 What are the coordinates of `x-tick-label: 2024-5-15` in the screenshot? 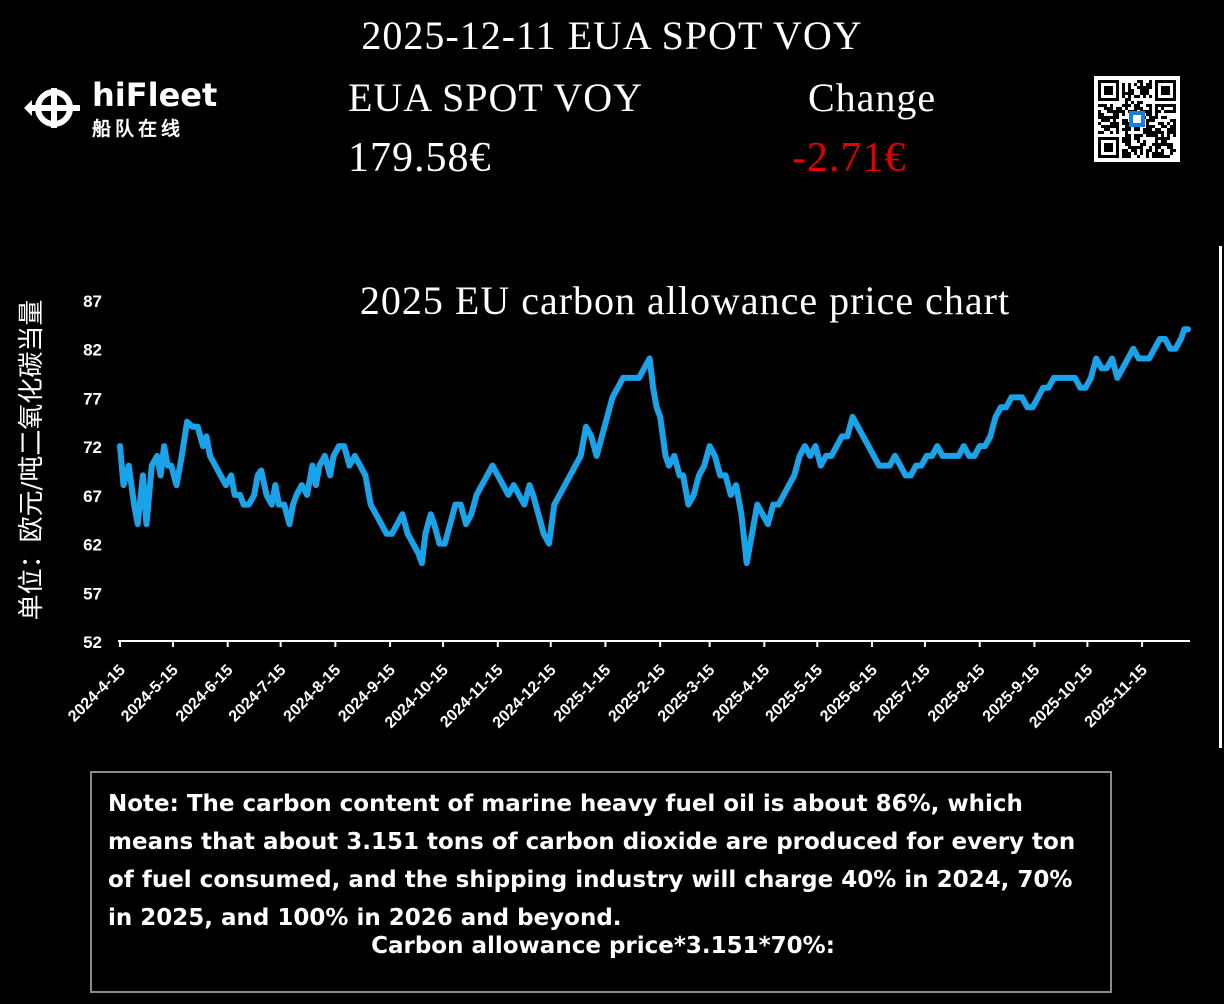 It's located at (150, 694).